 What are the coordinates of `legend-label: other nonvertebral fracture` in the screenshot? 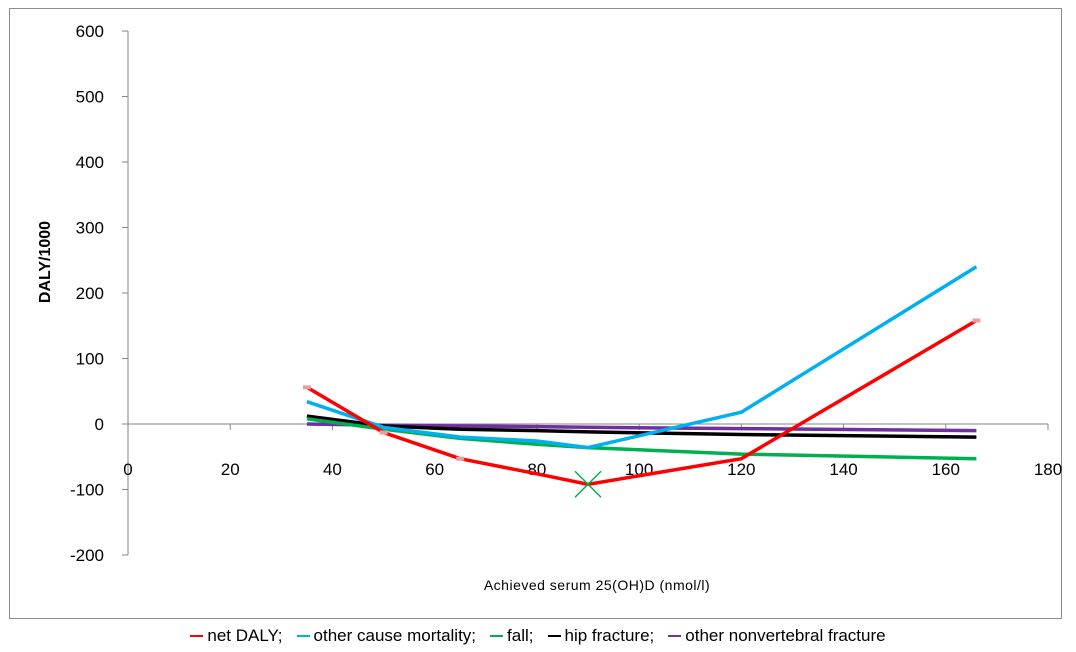 It's located at (785, 635).